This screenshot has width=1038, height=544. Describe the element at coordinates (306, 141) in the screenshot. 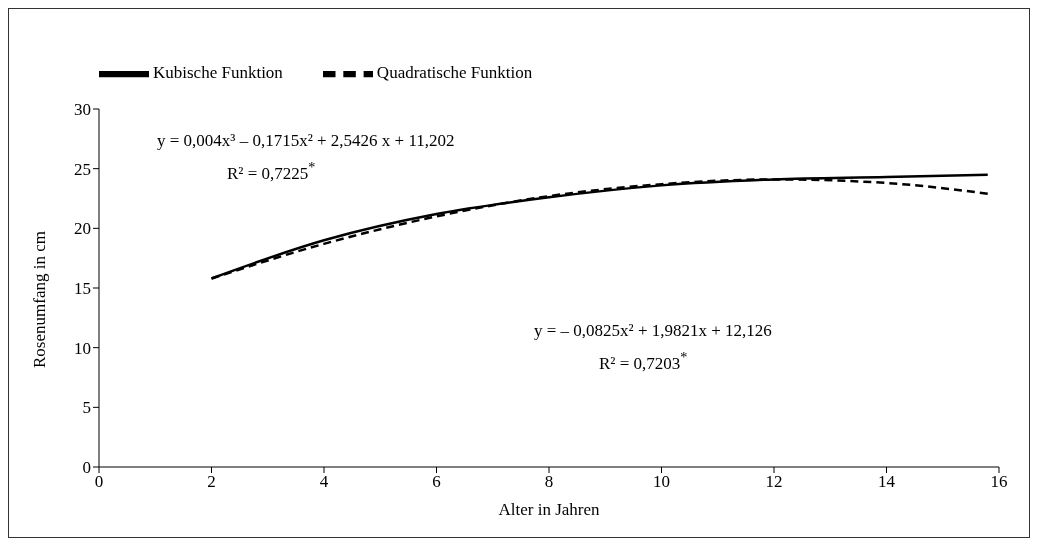

I see `annotation: y = 0,004x³ – 0,1715x² + 2,5426 x + 11,202` at that location.